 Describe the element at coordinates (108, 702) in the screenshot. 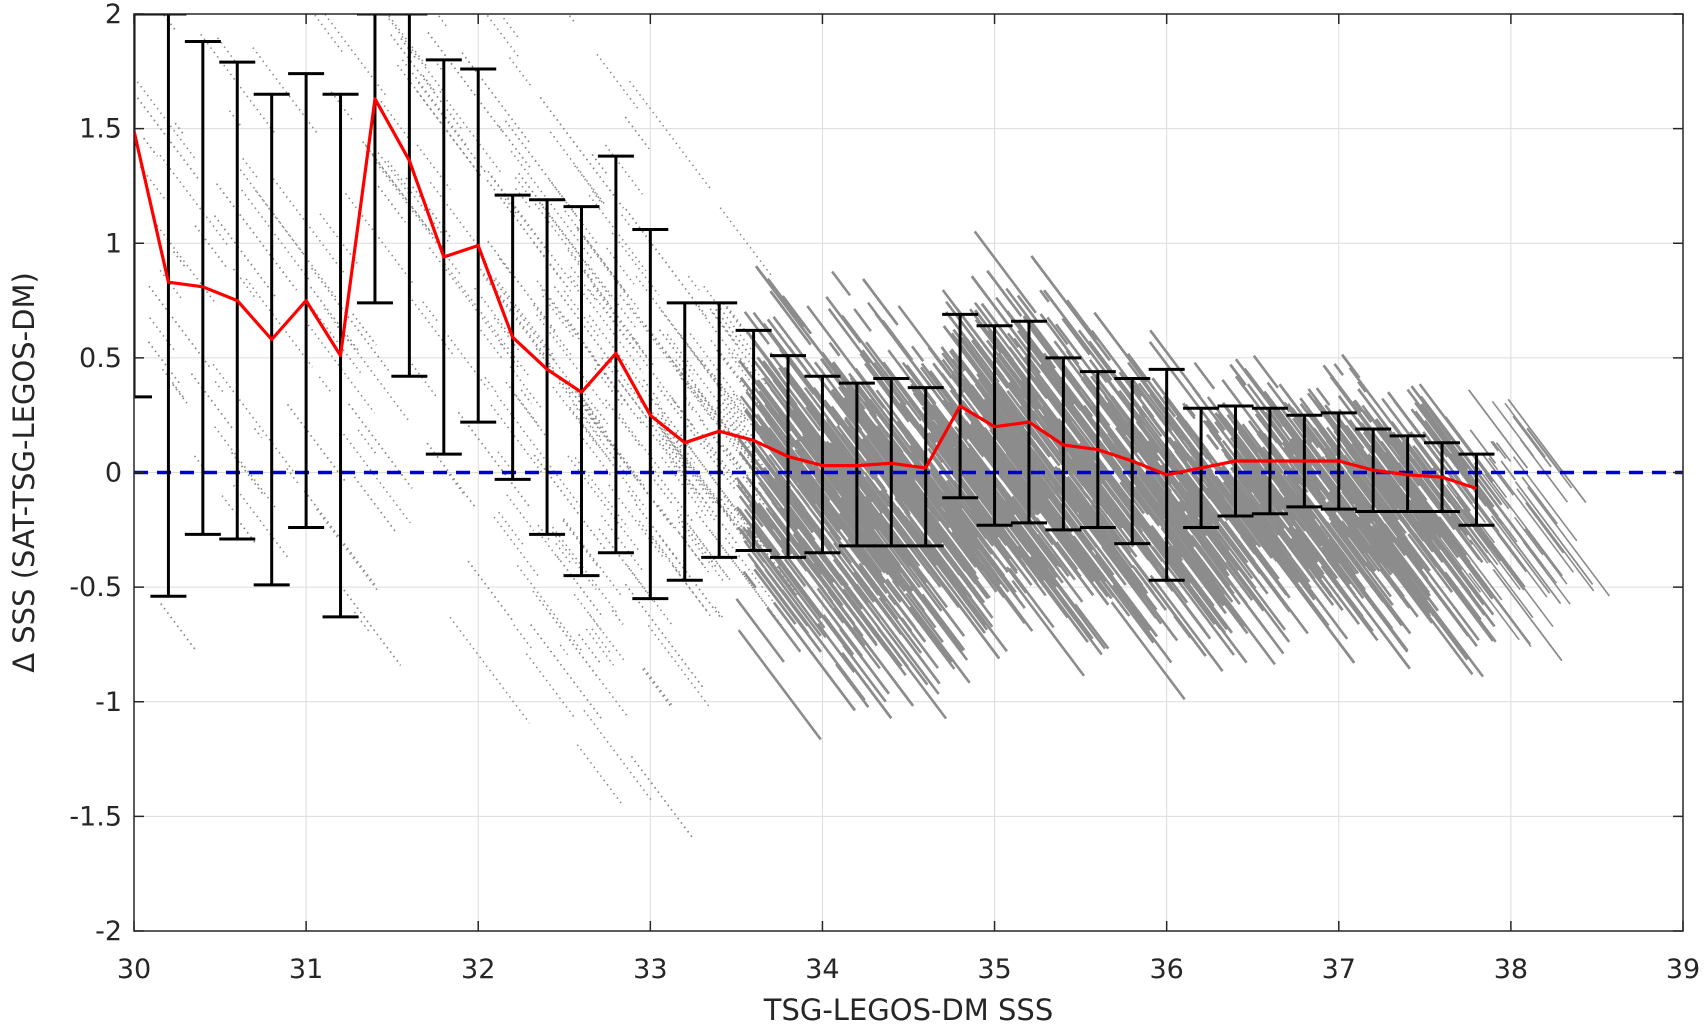

I see `y-tick-label: -1` at that location.